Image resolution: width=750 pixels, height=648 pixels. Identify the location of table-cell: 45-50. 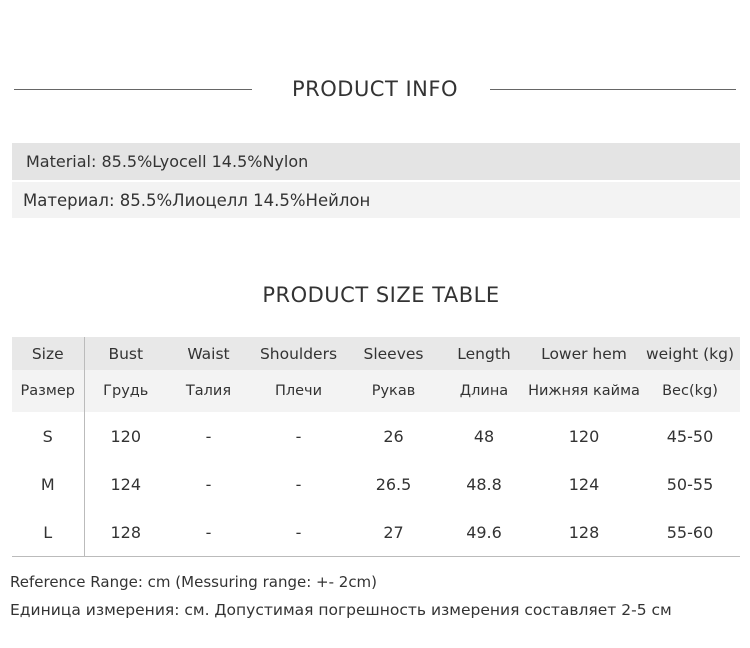
(690, 436).